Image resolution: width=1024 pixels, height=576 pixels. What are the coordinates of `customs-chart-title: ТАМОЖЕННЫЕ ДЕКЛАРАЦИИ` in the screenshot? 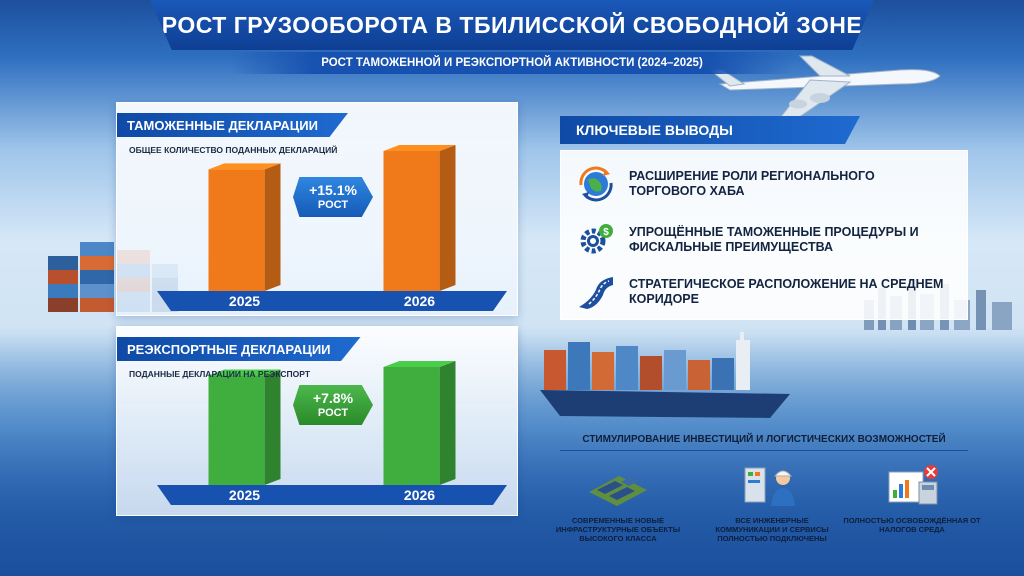 It's located at (232, 125).